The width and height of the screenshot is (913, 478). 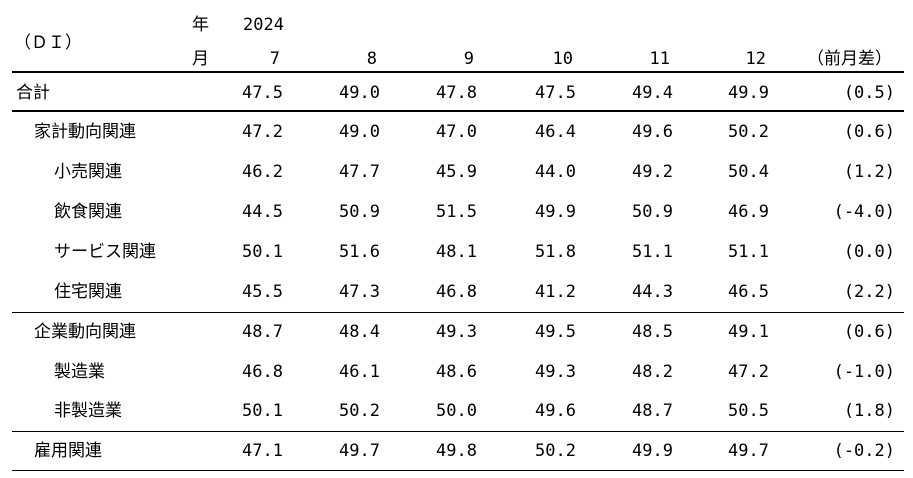 I want to click on cell: 48.6, so click(x=456, y=372).